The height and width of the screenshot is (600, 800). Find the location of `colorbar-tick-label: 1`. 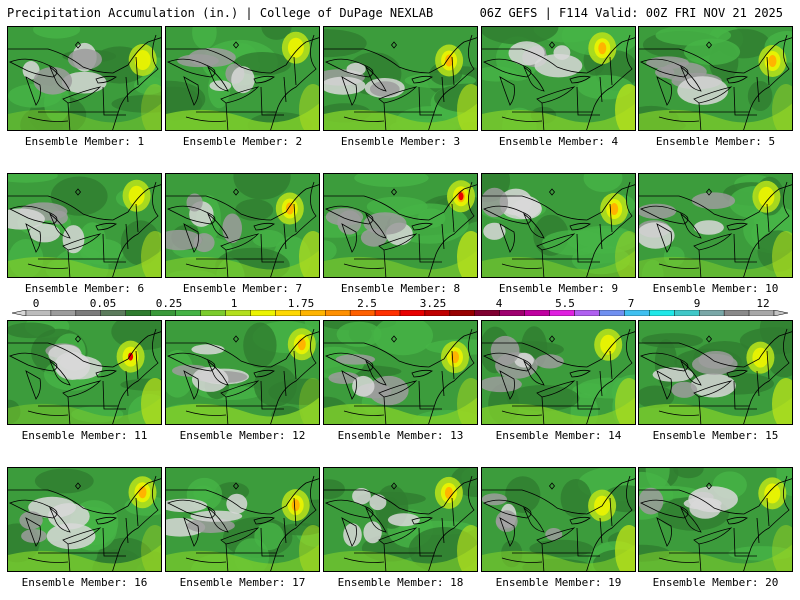

colorbar-tick-label: 1 is located at coordinates (234, 303).